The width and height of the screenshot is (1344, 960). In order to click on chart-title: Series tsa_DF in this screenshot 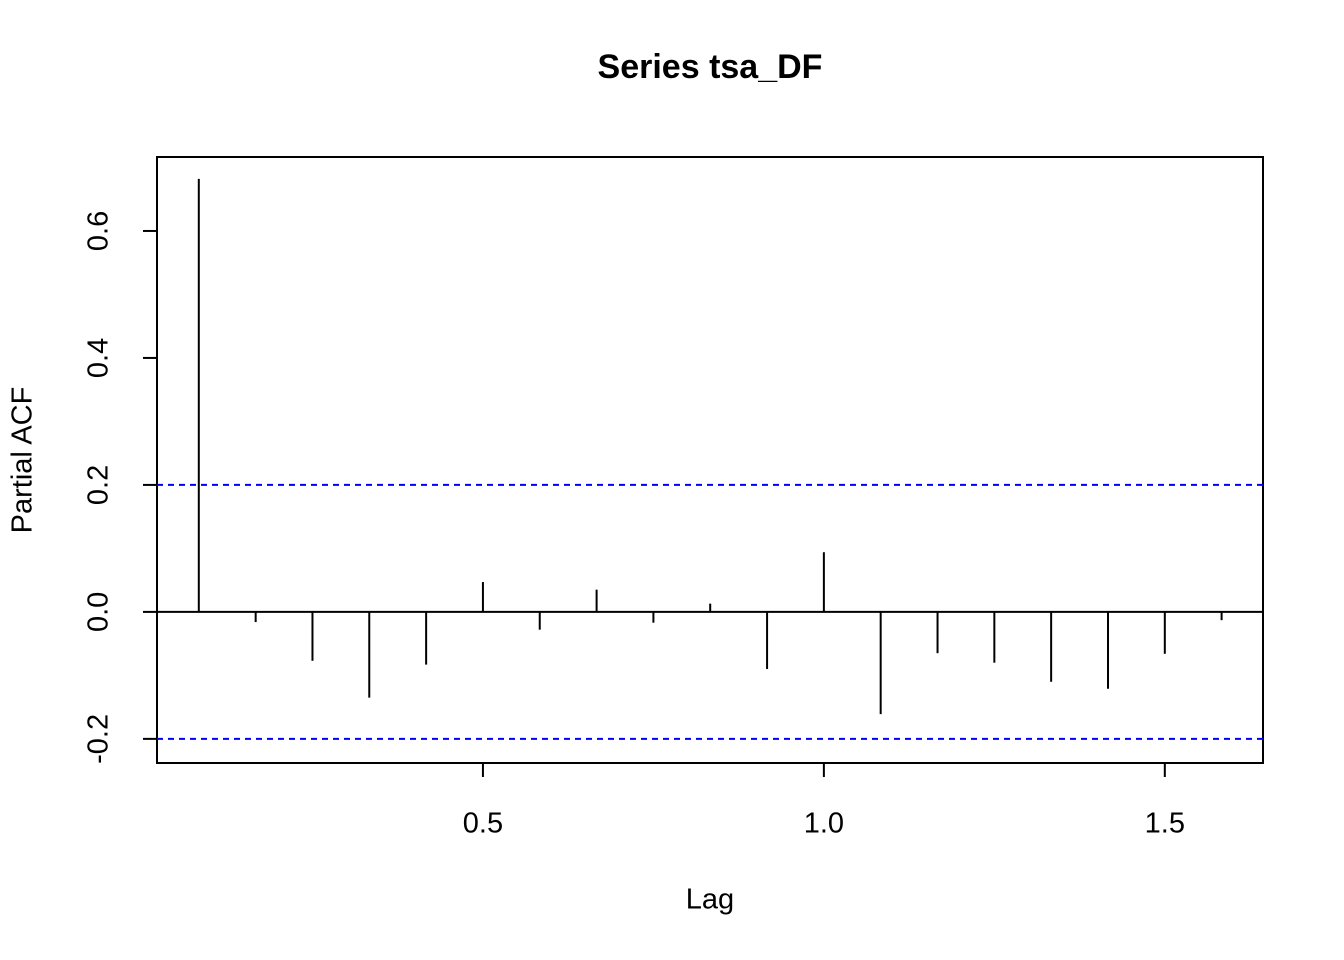, I will do `click(710, 67)`.